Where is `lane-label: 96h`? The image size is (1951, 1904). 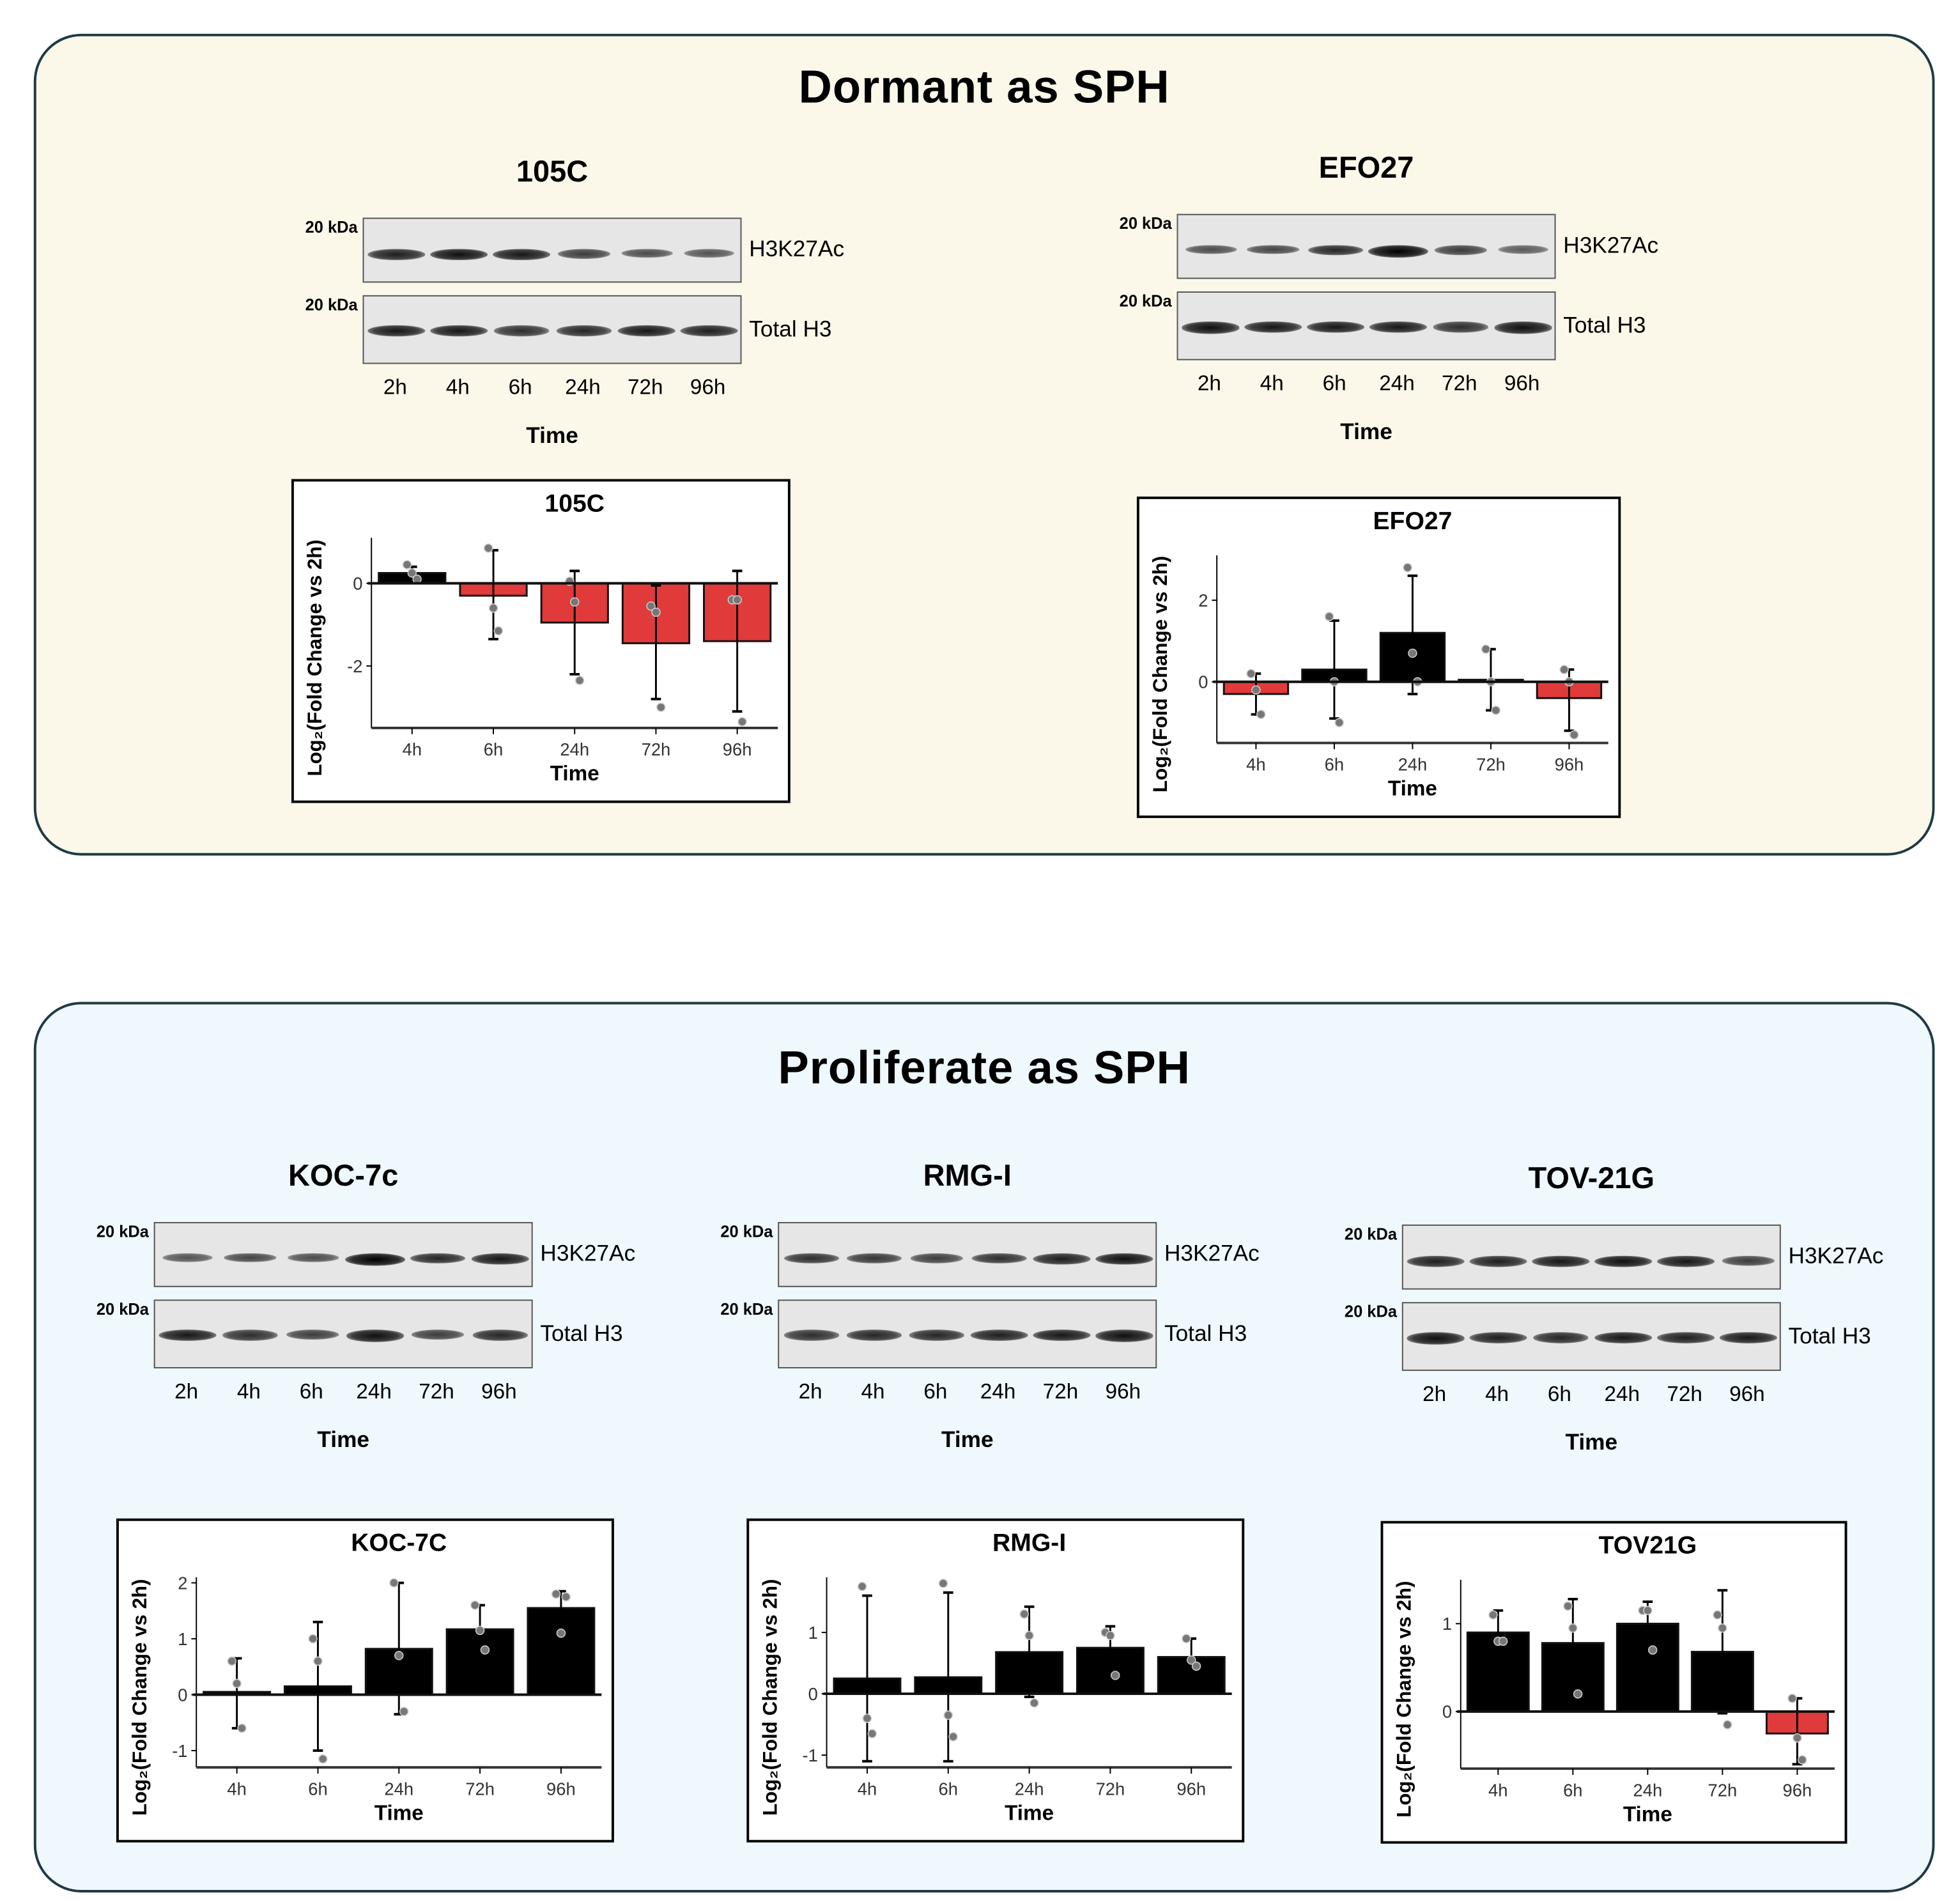
lane-label: 96h is located at coordinates (708, 387).